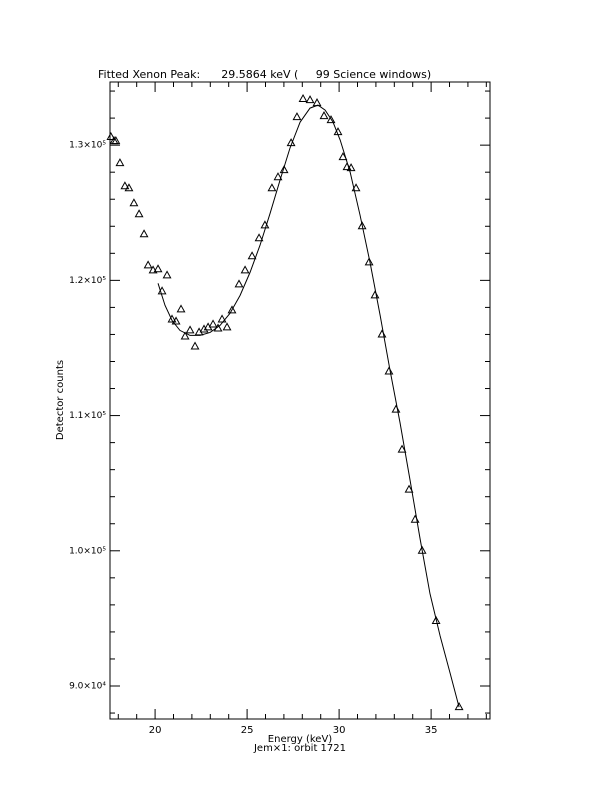 Image resolution: width=612 pixels, height=792 pixels. I want to click on subtitle: Jem×1: orbit 1721, so click(299, 748).